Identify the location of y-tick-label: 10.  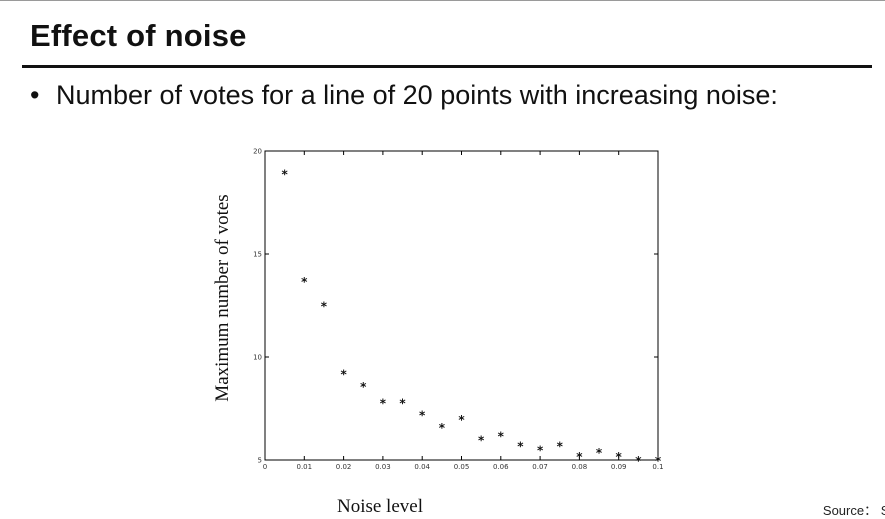
(257, 358).